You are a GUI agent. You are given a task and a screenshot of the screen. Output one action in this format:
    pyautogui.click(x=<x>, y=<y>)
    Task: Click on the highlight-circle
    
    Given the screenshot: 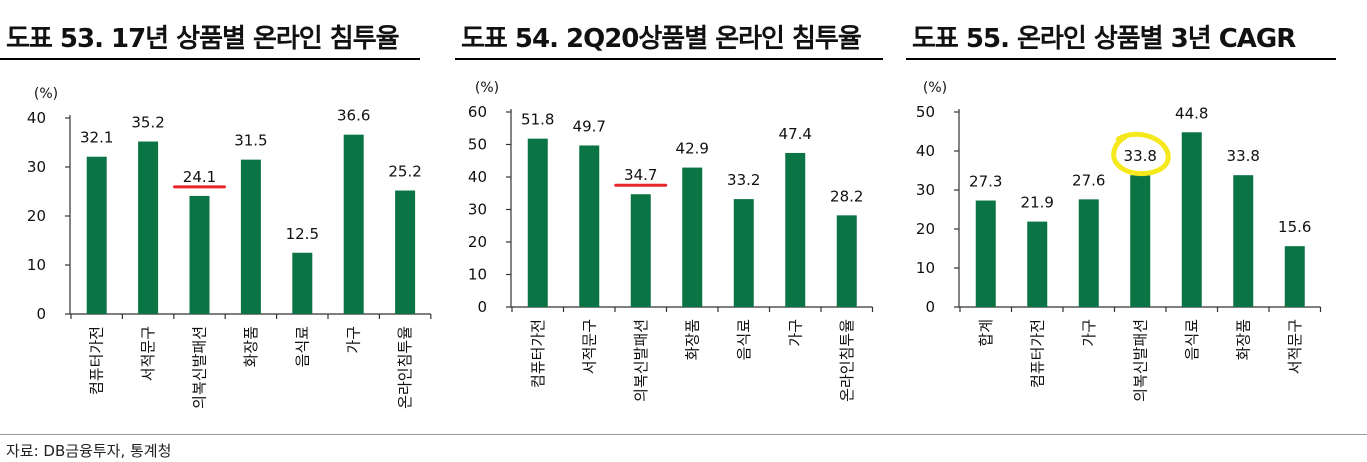 What is the action you would take?
    pyautogui.click(x=1141, y=154)
    